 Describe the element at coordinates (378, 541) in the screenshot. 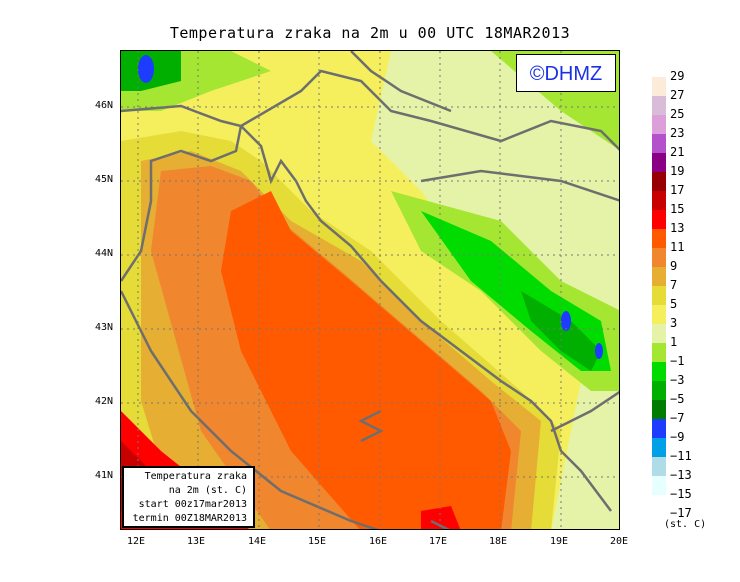

I see `lon-tick: 16E` at that location.